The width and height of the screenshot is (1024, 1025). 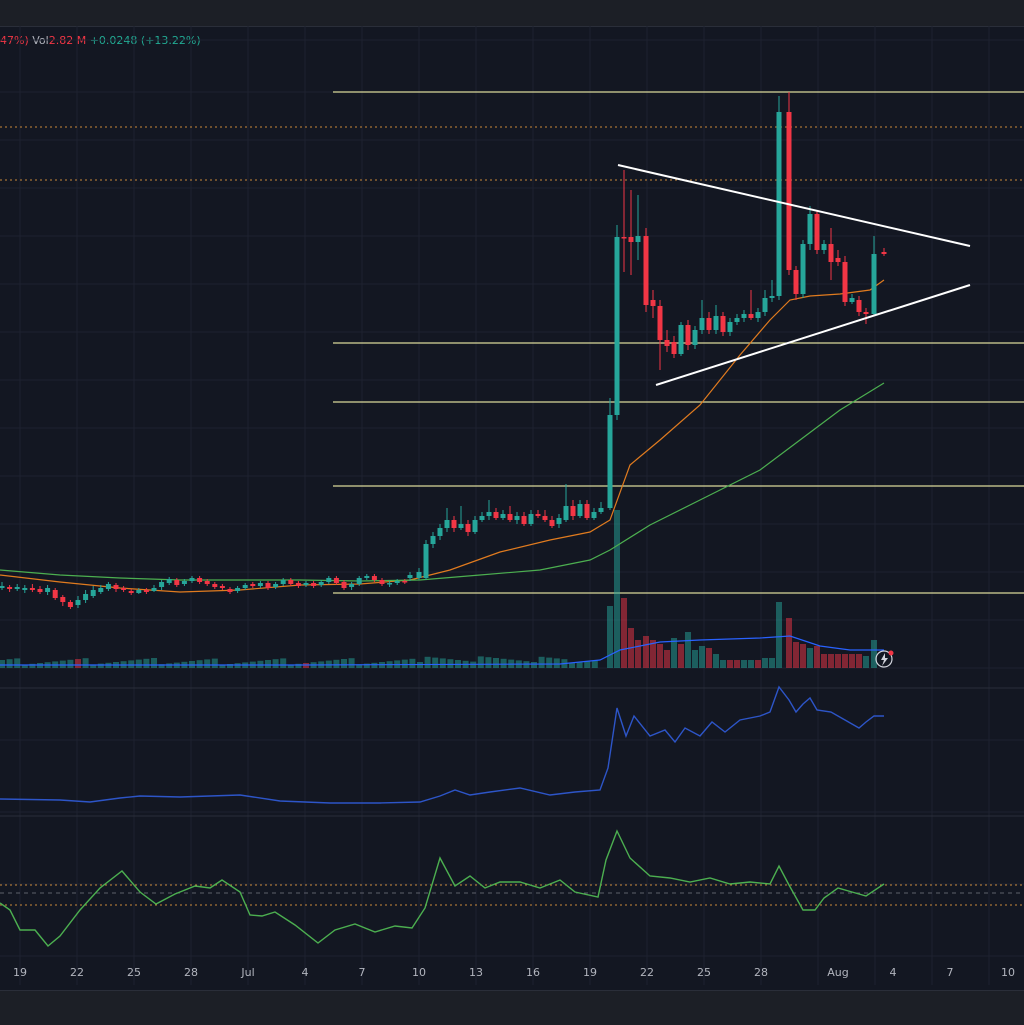 I want to click on x-tick-label: 10, so click(x=1008, y=972).